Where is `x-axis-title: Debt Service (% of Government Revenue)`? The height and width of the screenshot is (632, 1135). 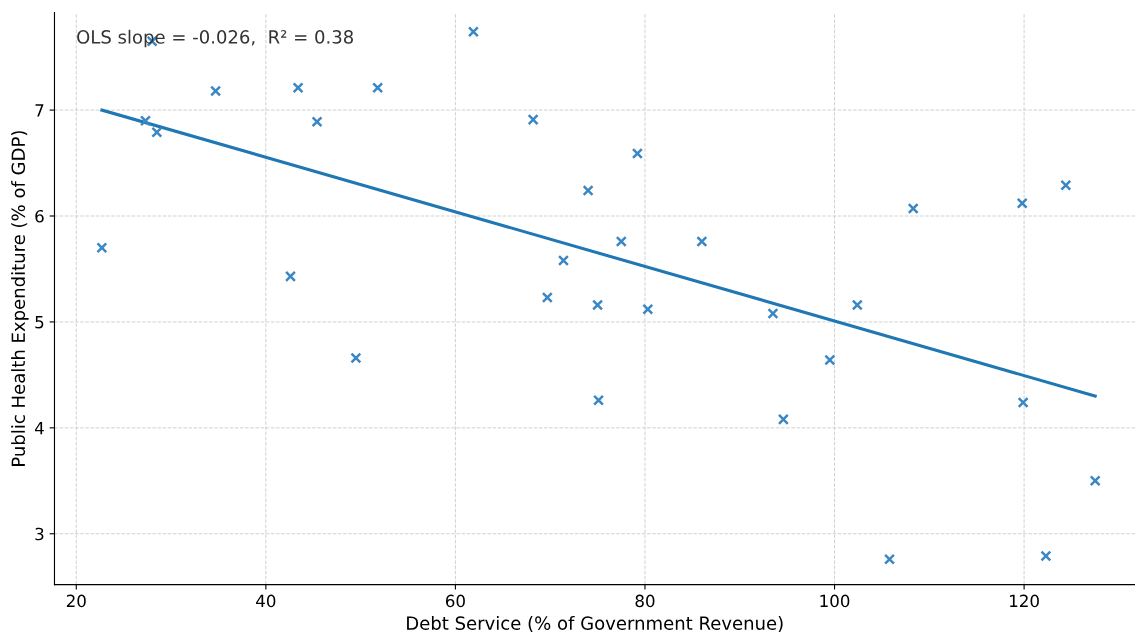
x-axis-title: Debt Service (% of Government Revenue) is located at coordinates (595, 624).